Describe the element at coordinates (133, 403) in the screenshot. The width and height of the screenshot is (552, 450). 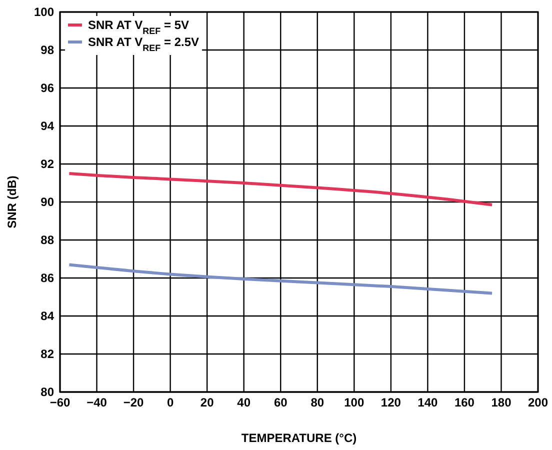
I see `x-tick-label: −20` at that location.